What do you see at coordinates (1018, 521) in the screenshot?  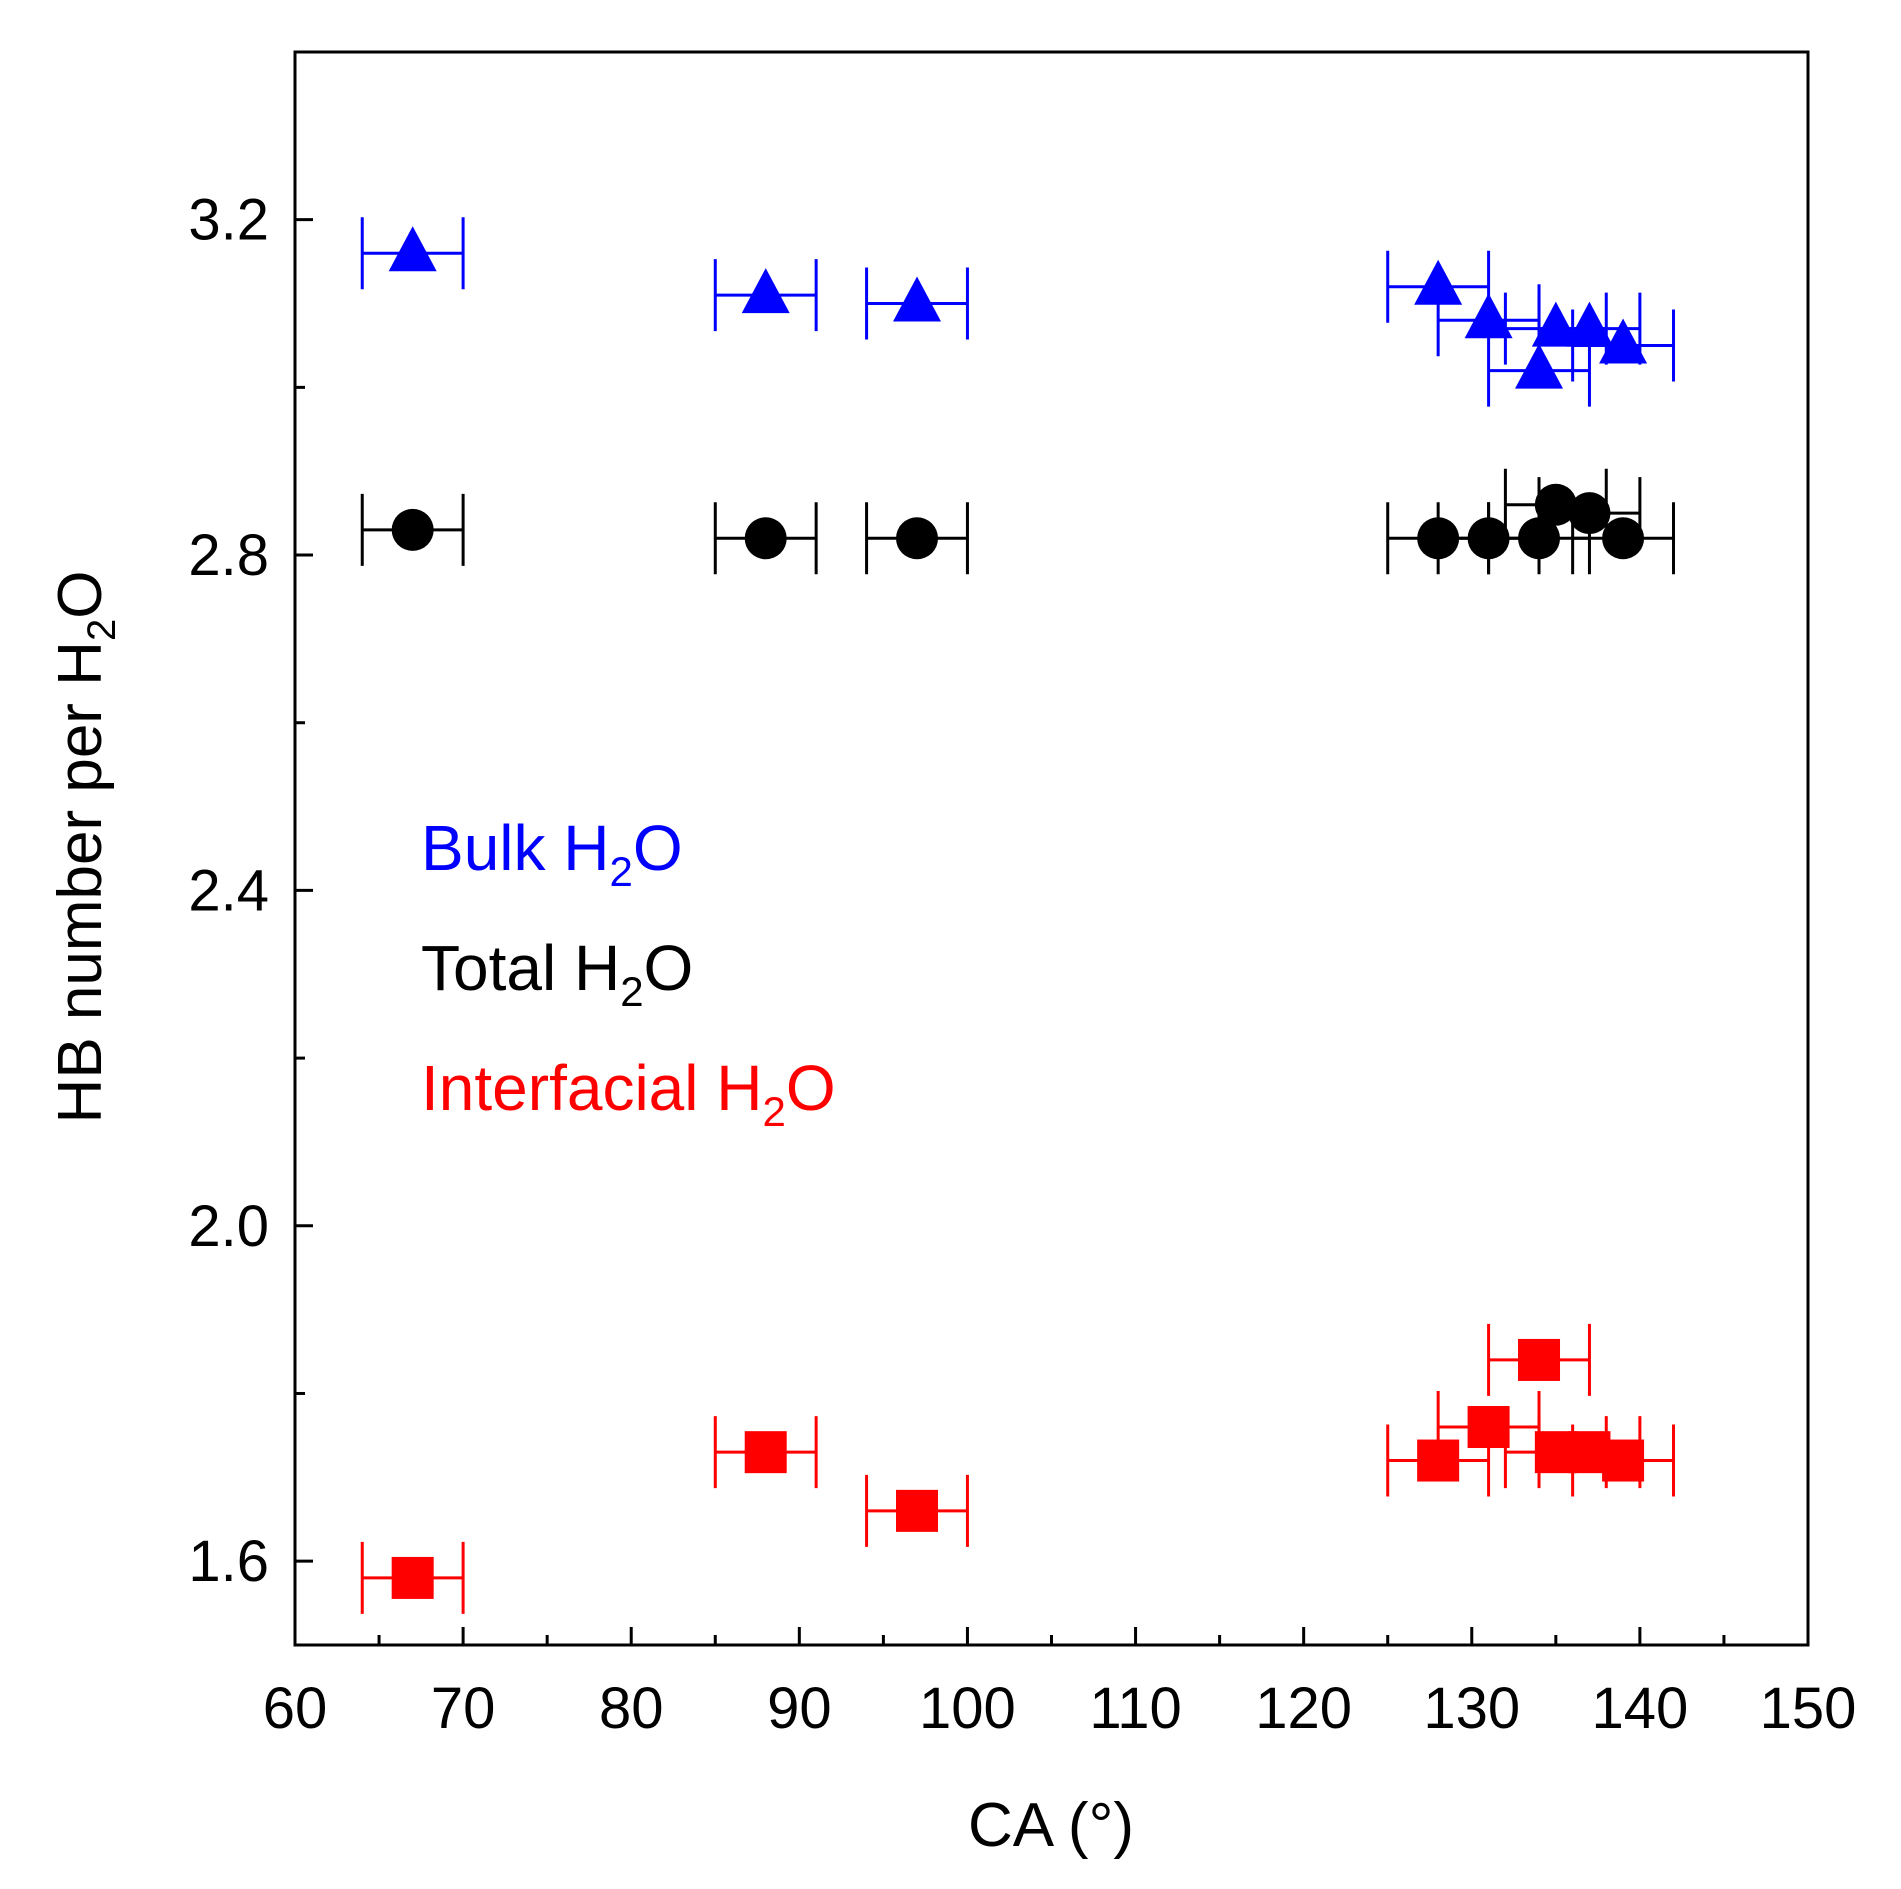 I see `series-circle-group` at bounding box center [1018, 521].